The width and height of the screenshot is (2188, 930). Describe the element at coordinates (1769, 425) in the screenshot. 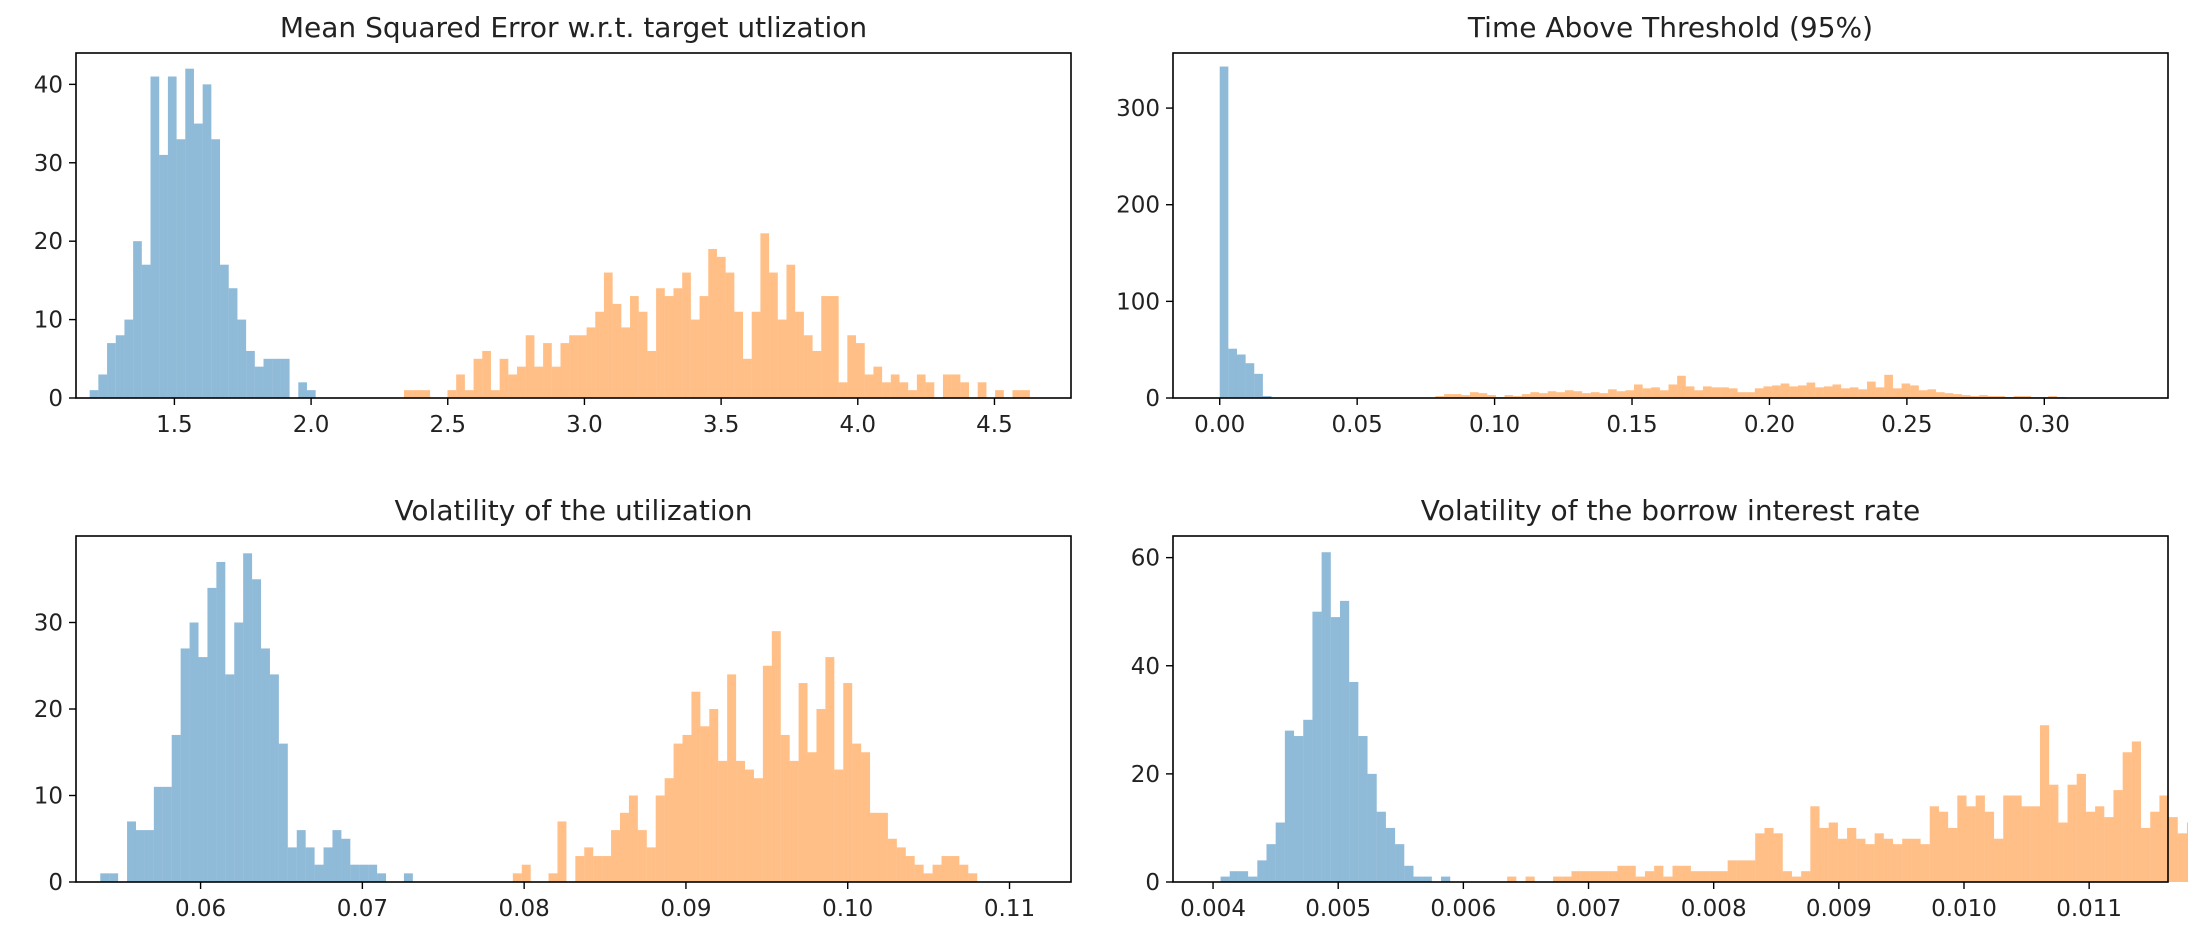

I see `x-tick-label: 0.20` at that location.